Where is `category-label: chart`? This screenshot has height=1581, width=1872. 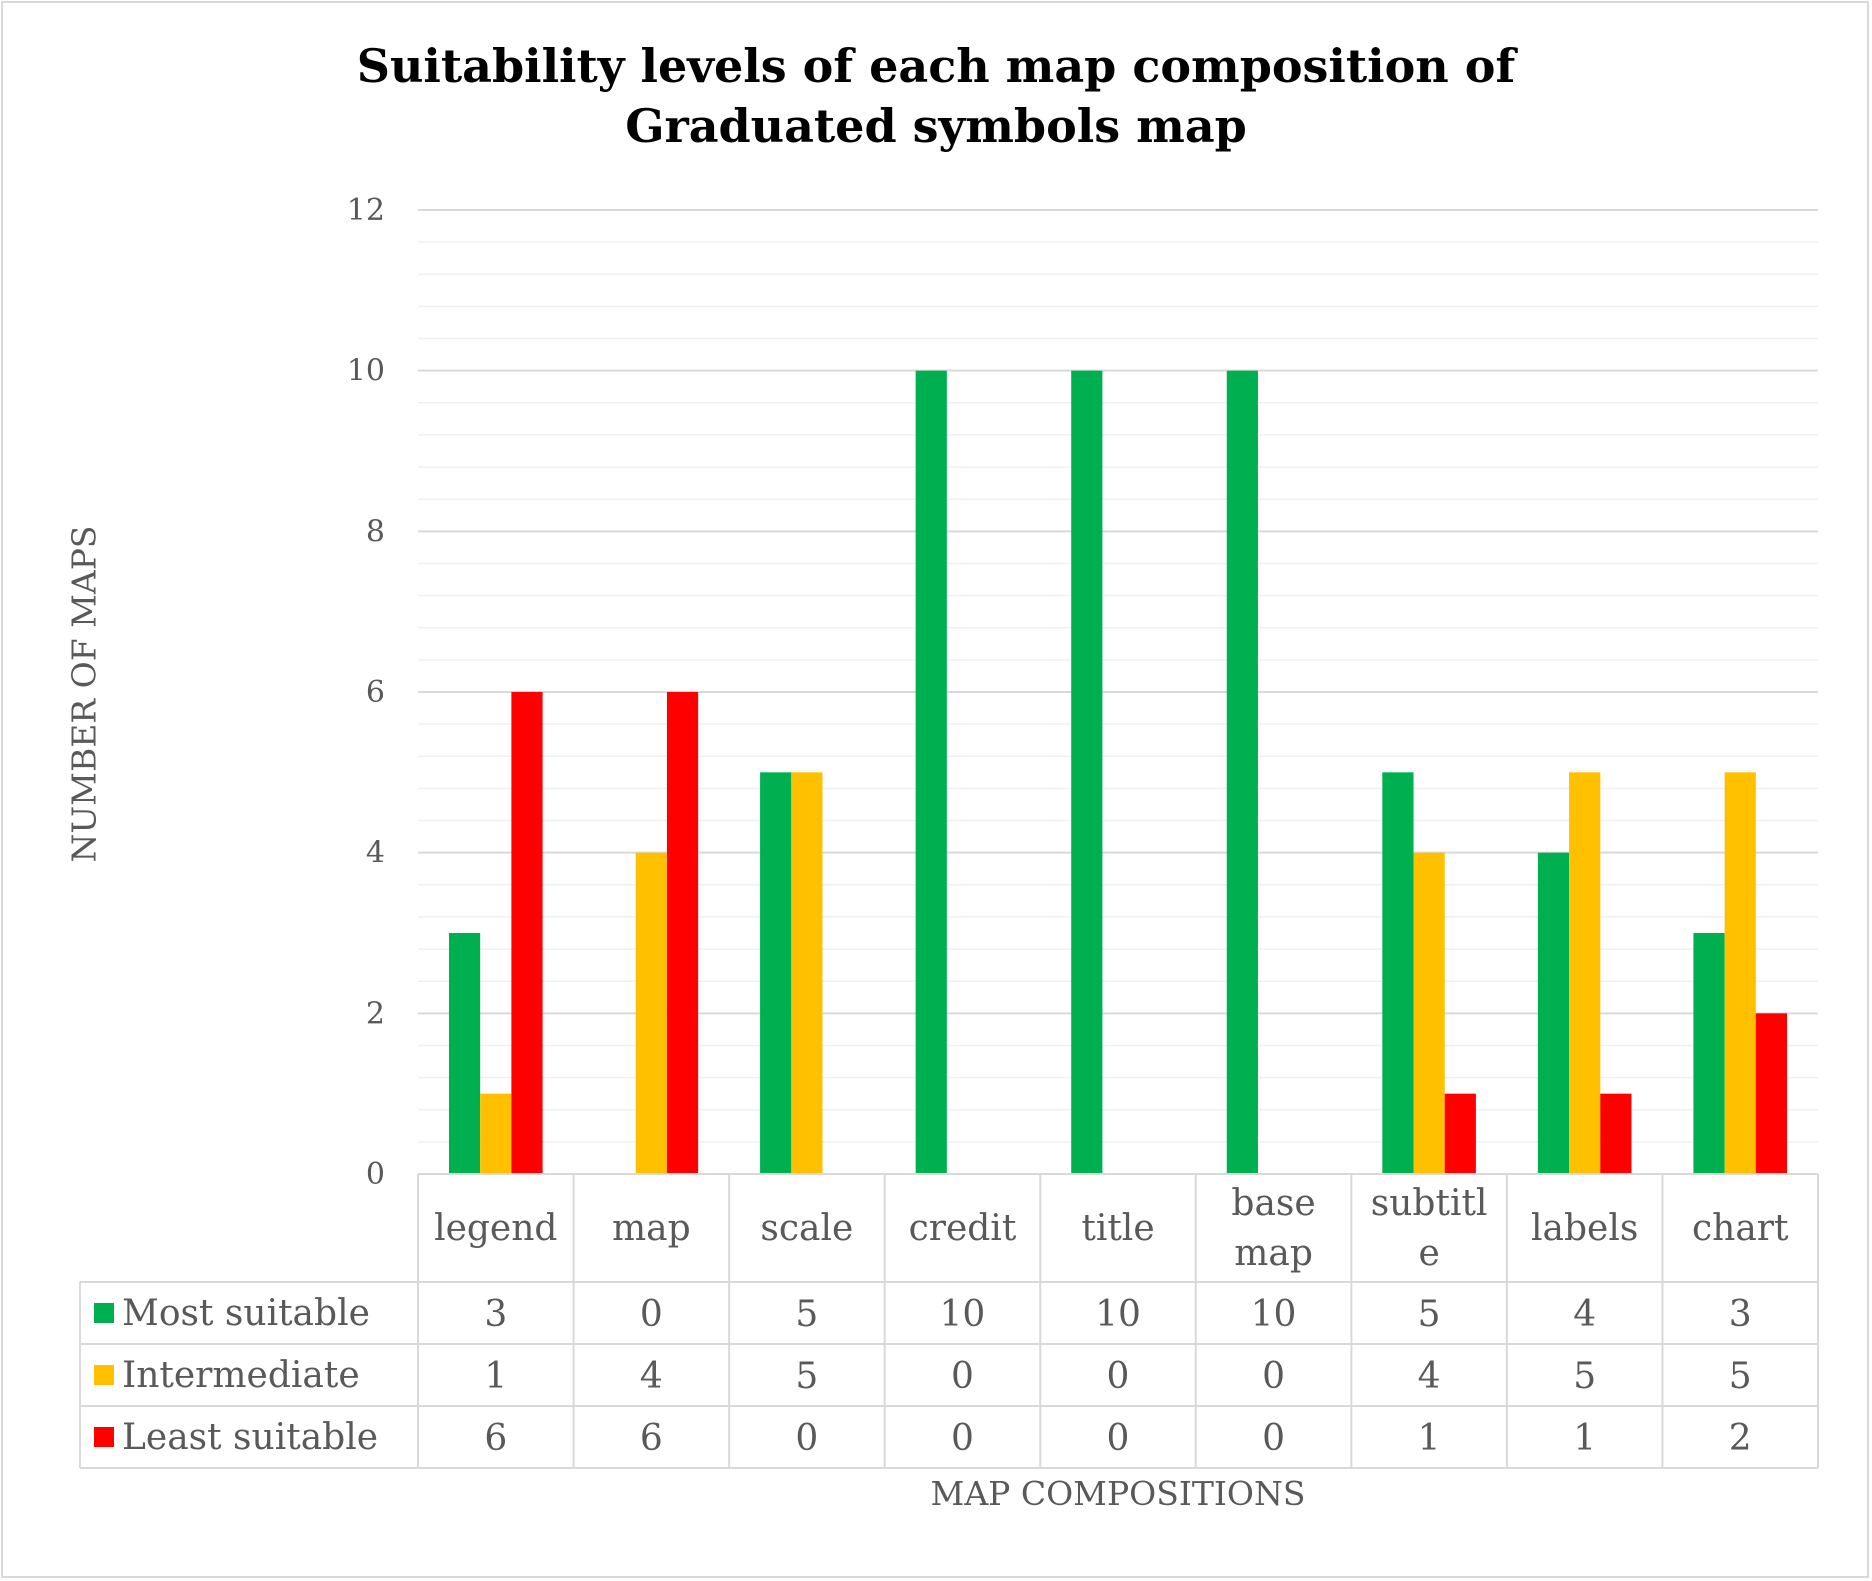
category-label: chart is located at coordinates (1740, 1228).